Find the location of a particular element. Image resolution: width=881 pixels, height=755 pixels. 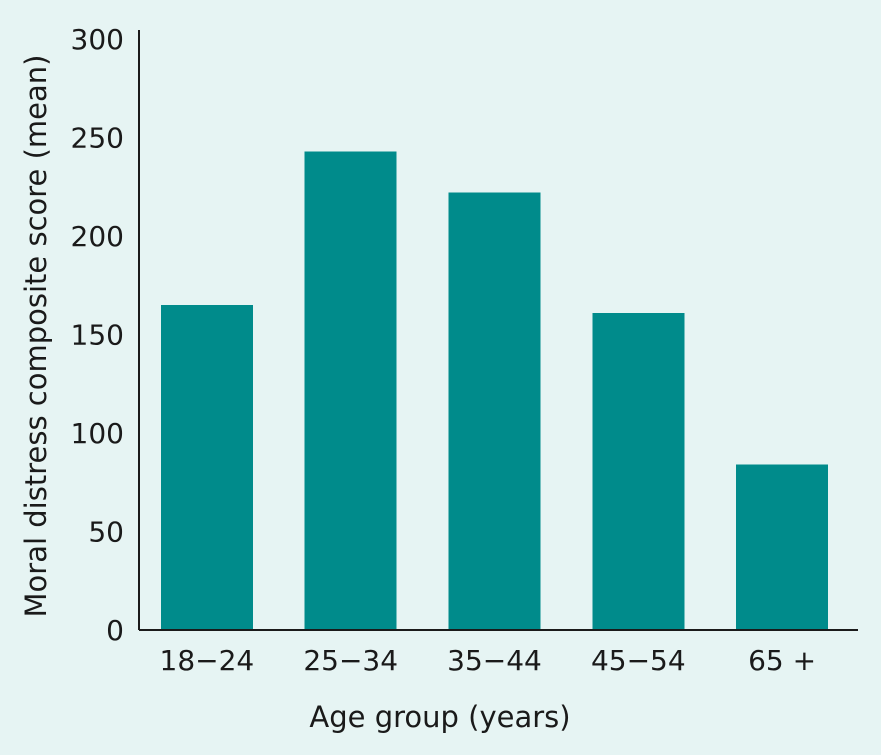

y-tick-label: 50 is located at coordinates (106, 532).